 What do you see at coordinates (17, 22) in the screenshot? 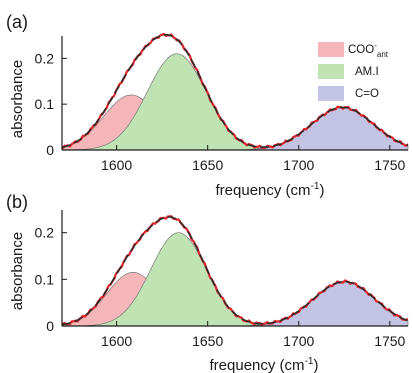
I see `panel-label-a: (a)` at bounding box center [17, 22].